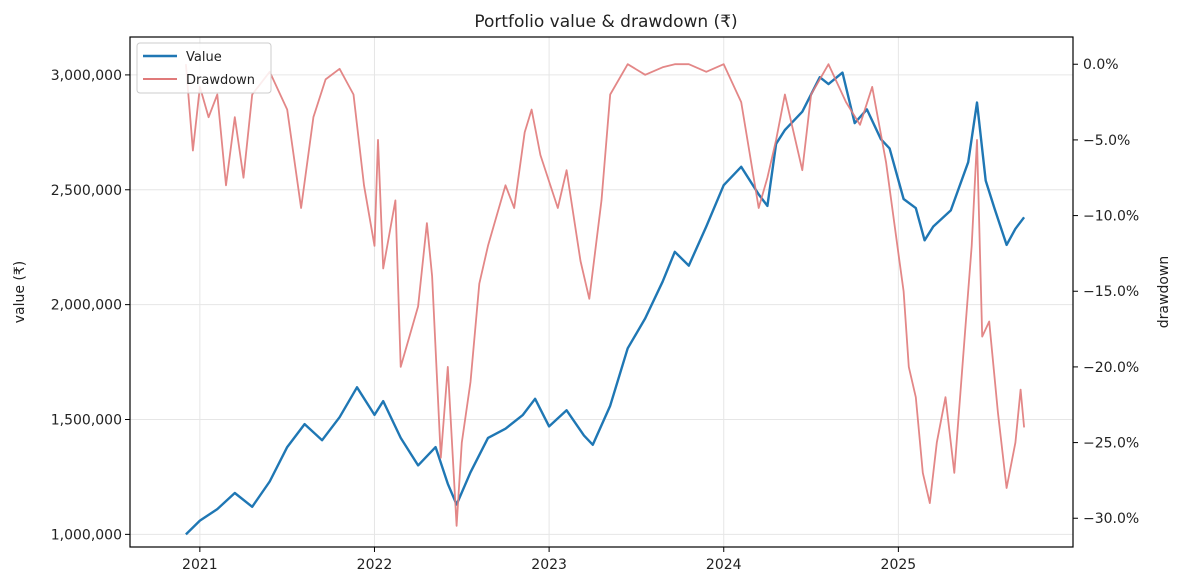 The height and width of the screenshot is (586, 1184). I want to click on legend: Value Drawdown, so click(204, 68).